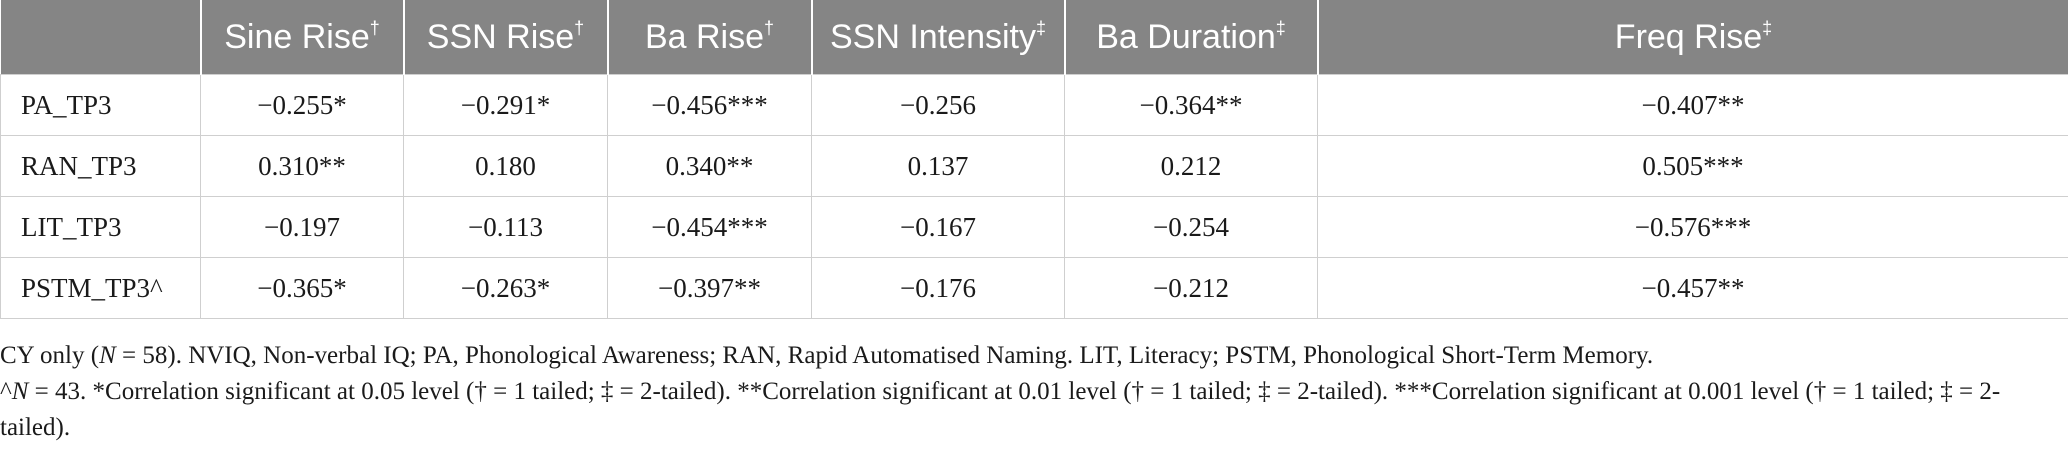  I want to click on table-cell: 0.137, so click(938, 166).